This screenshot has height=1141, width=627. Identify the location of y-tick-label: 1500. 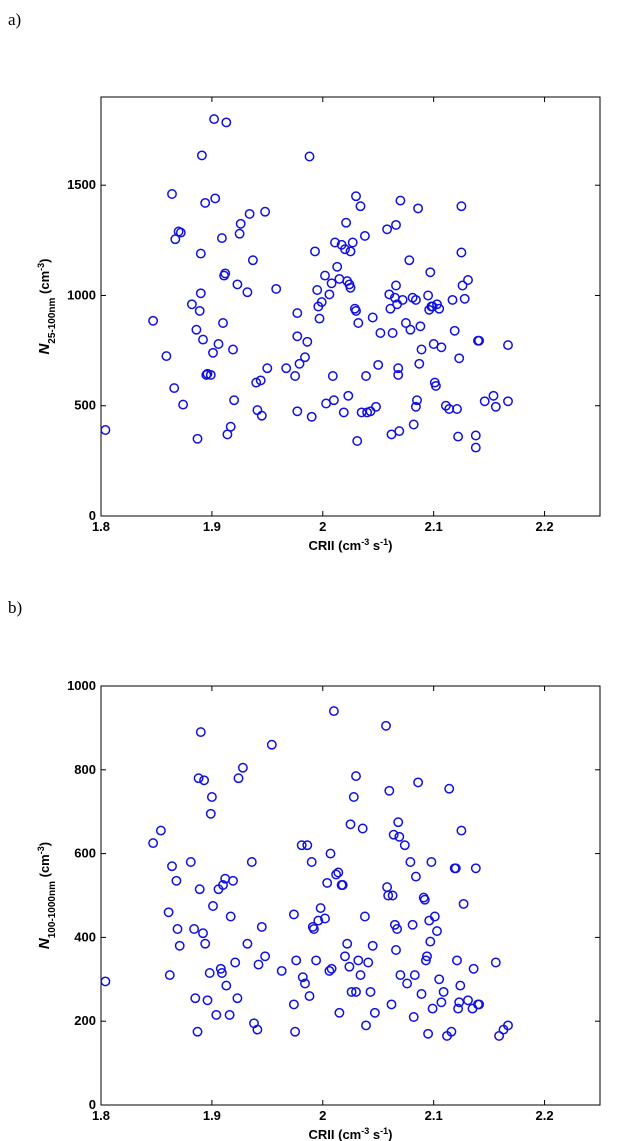
(81, 184).